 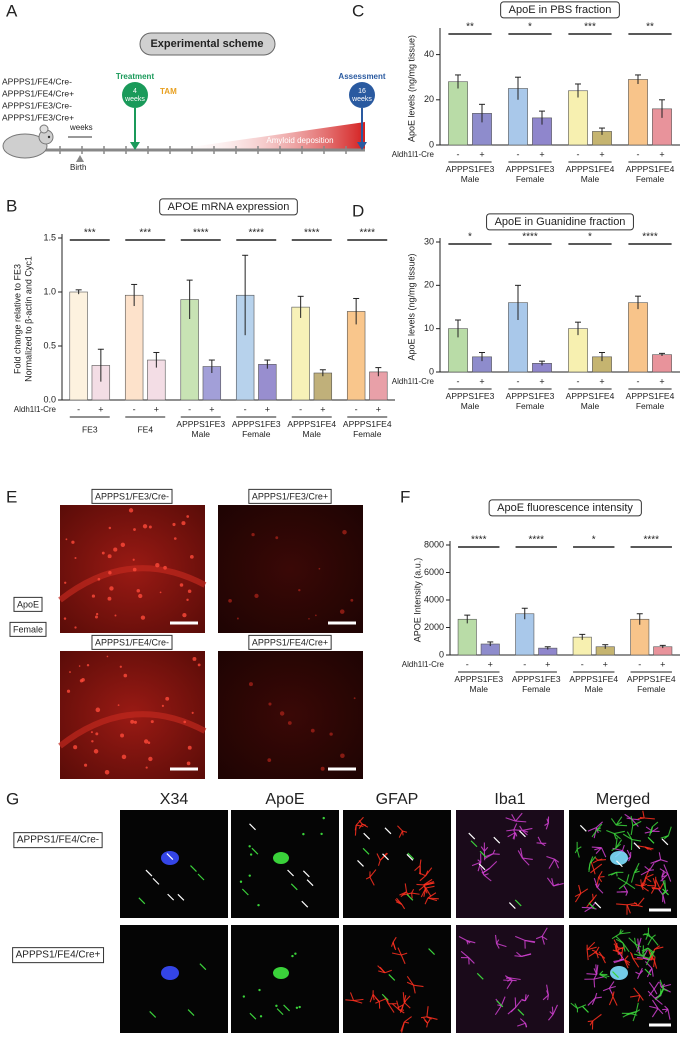 What do you see at coordinates (200, 429) in the screenshot?
I see `x-tick-label: APPPS1FE3 Male` at bounding box center [200, 429].